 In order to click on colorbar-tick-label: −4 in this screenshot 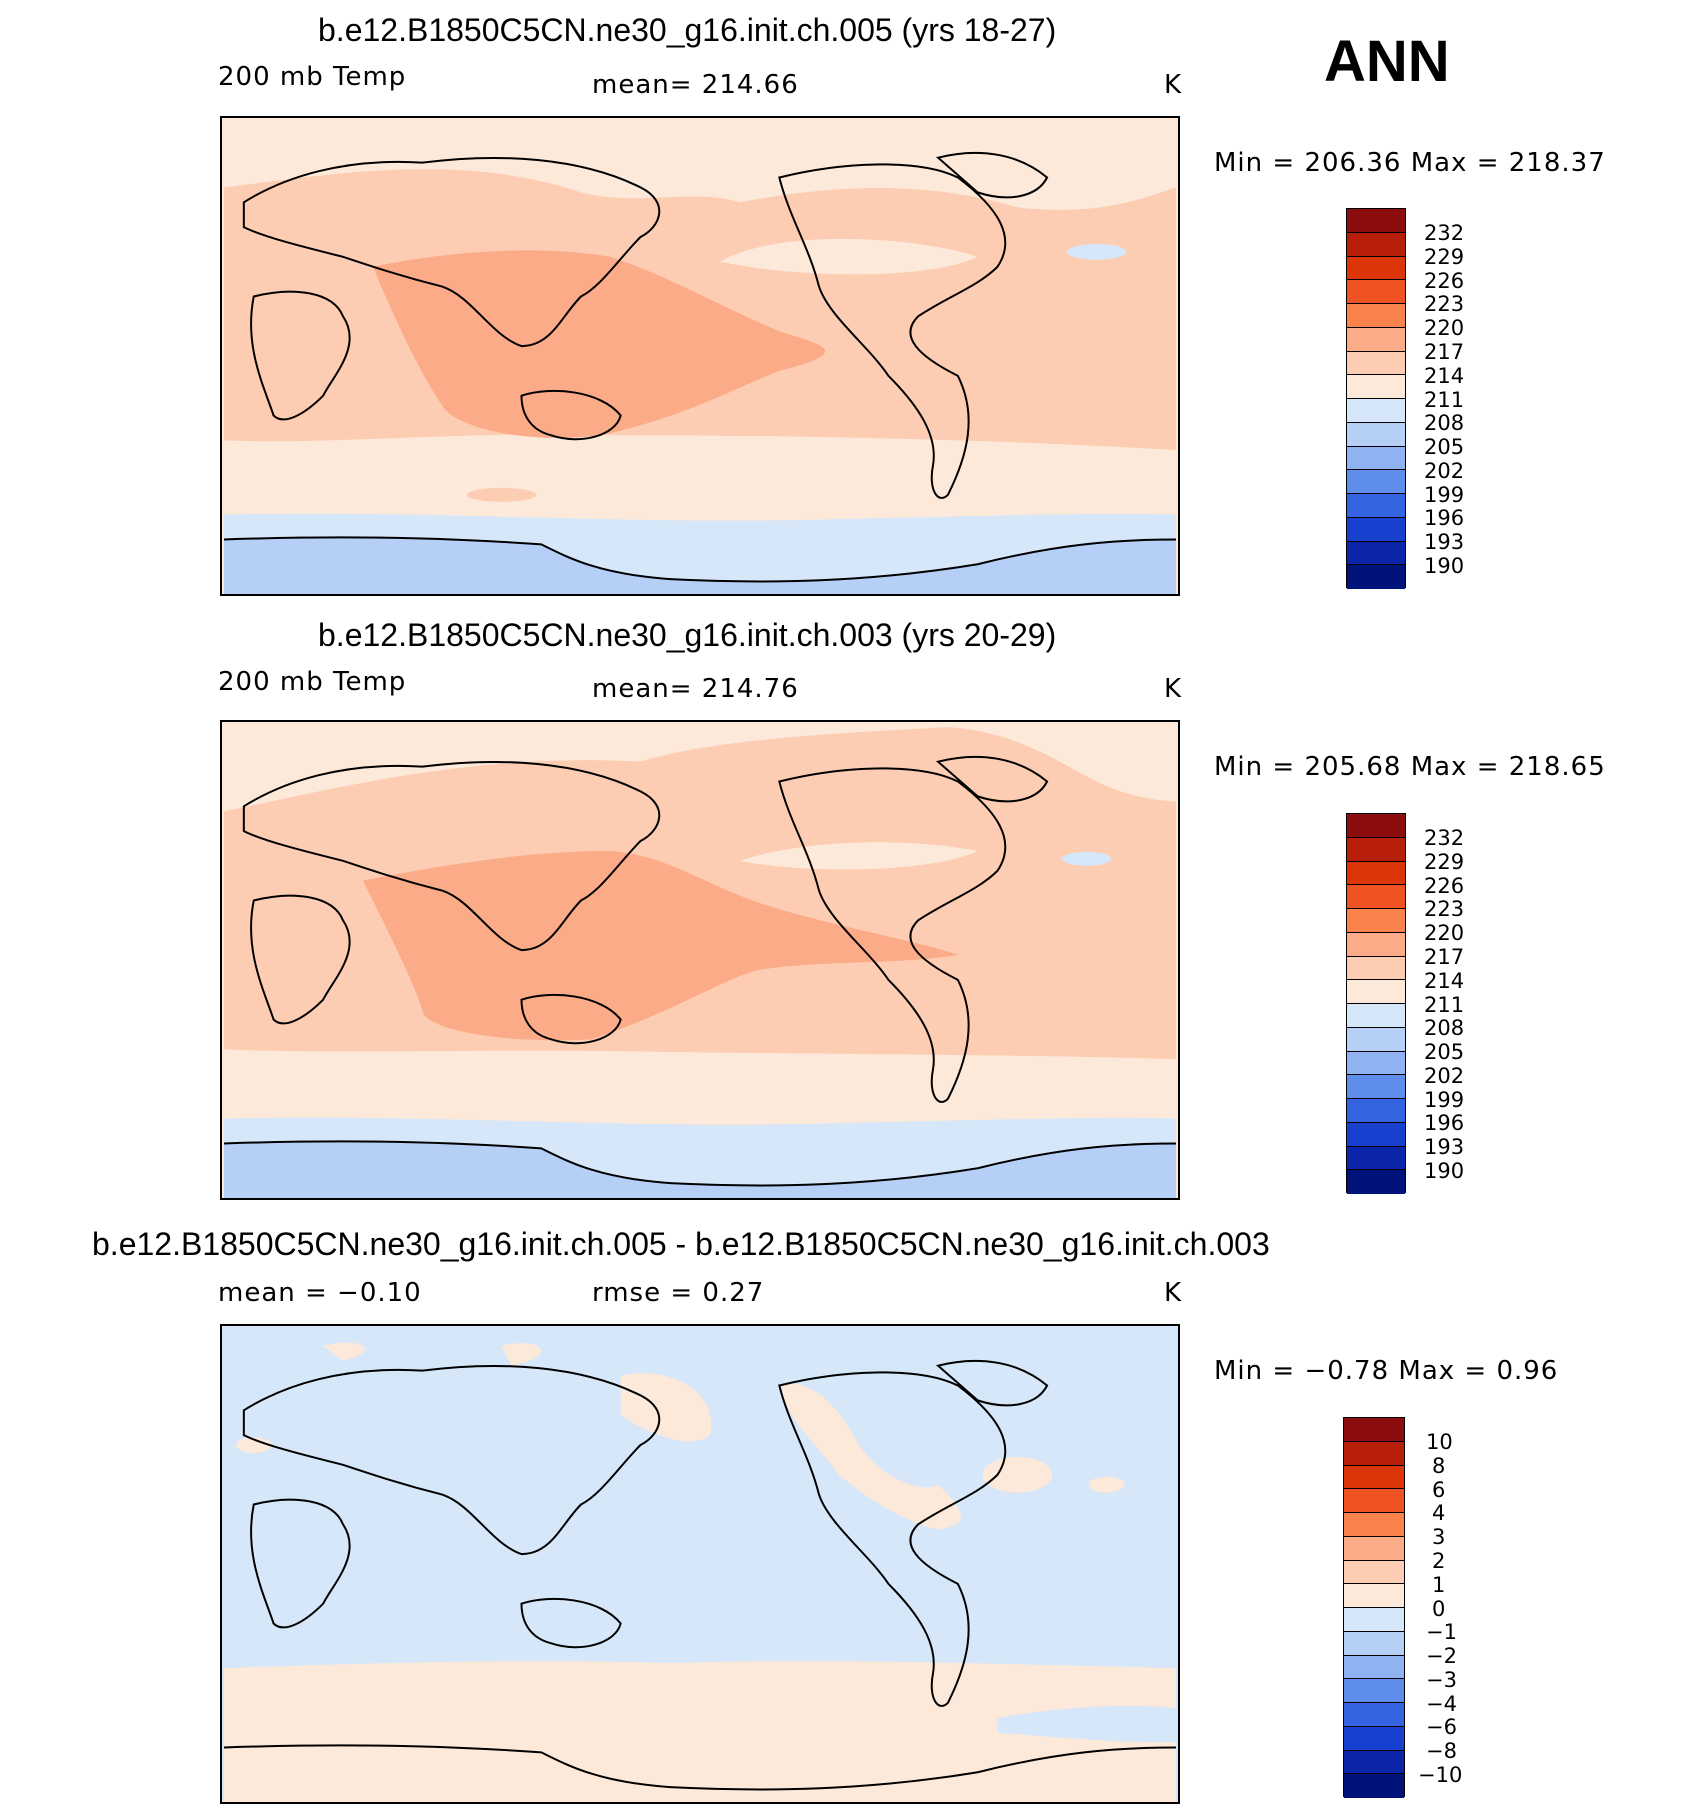, I will do `click(1441, 1704)`.